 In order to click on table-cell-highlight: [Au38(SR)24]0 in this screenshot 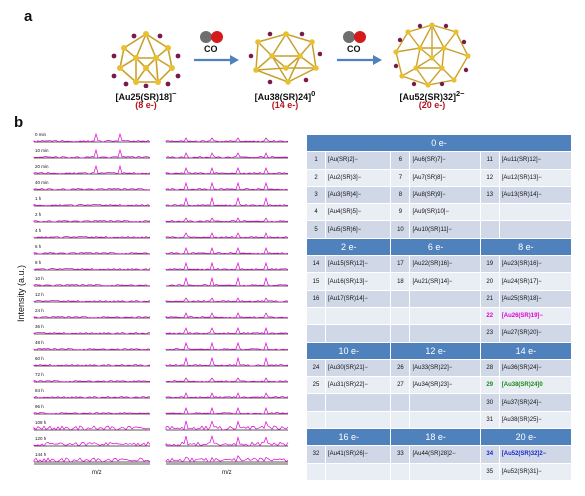, I will do `click(535, 385)`.